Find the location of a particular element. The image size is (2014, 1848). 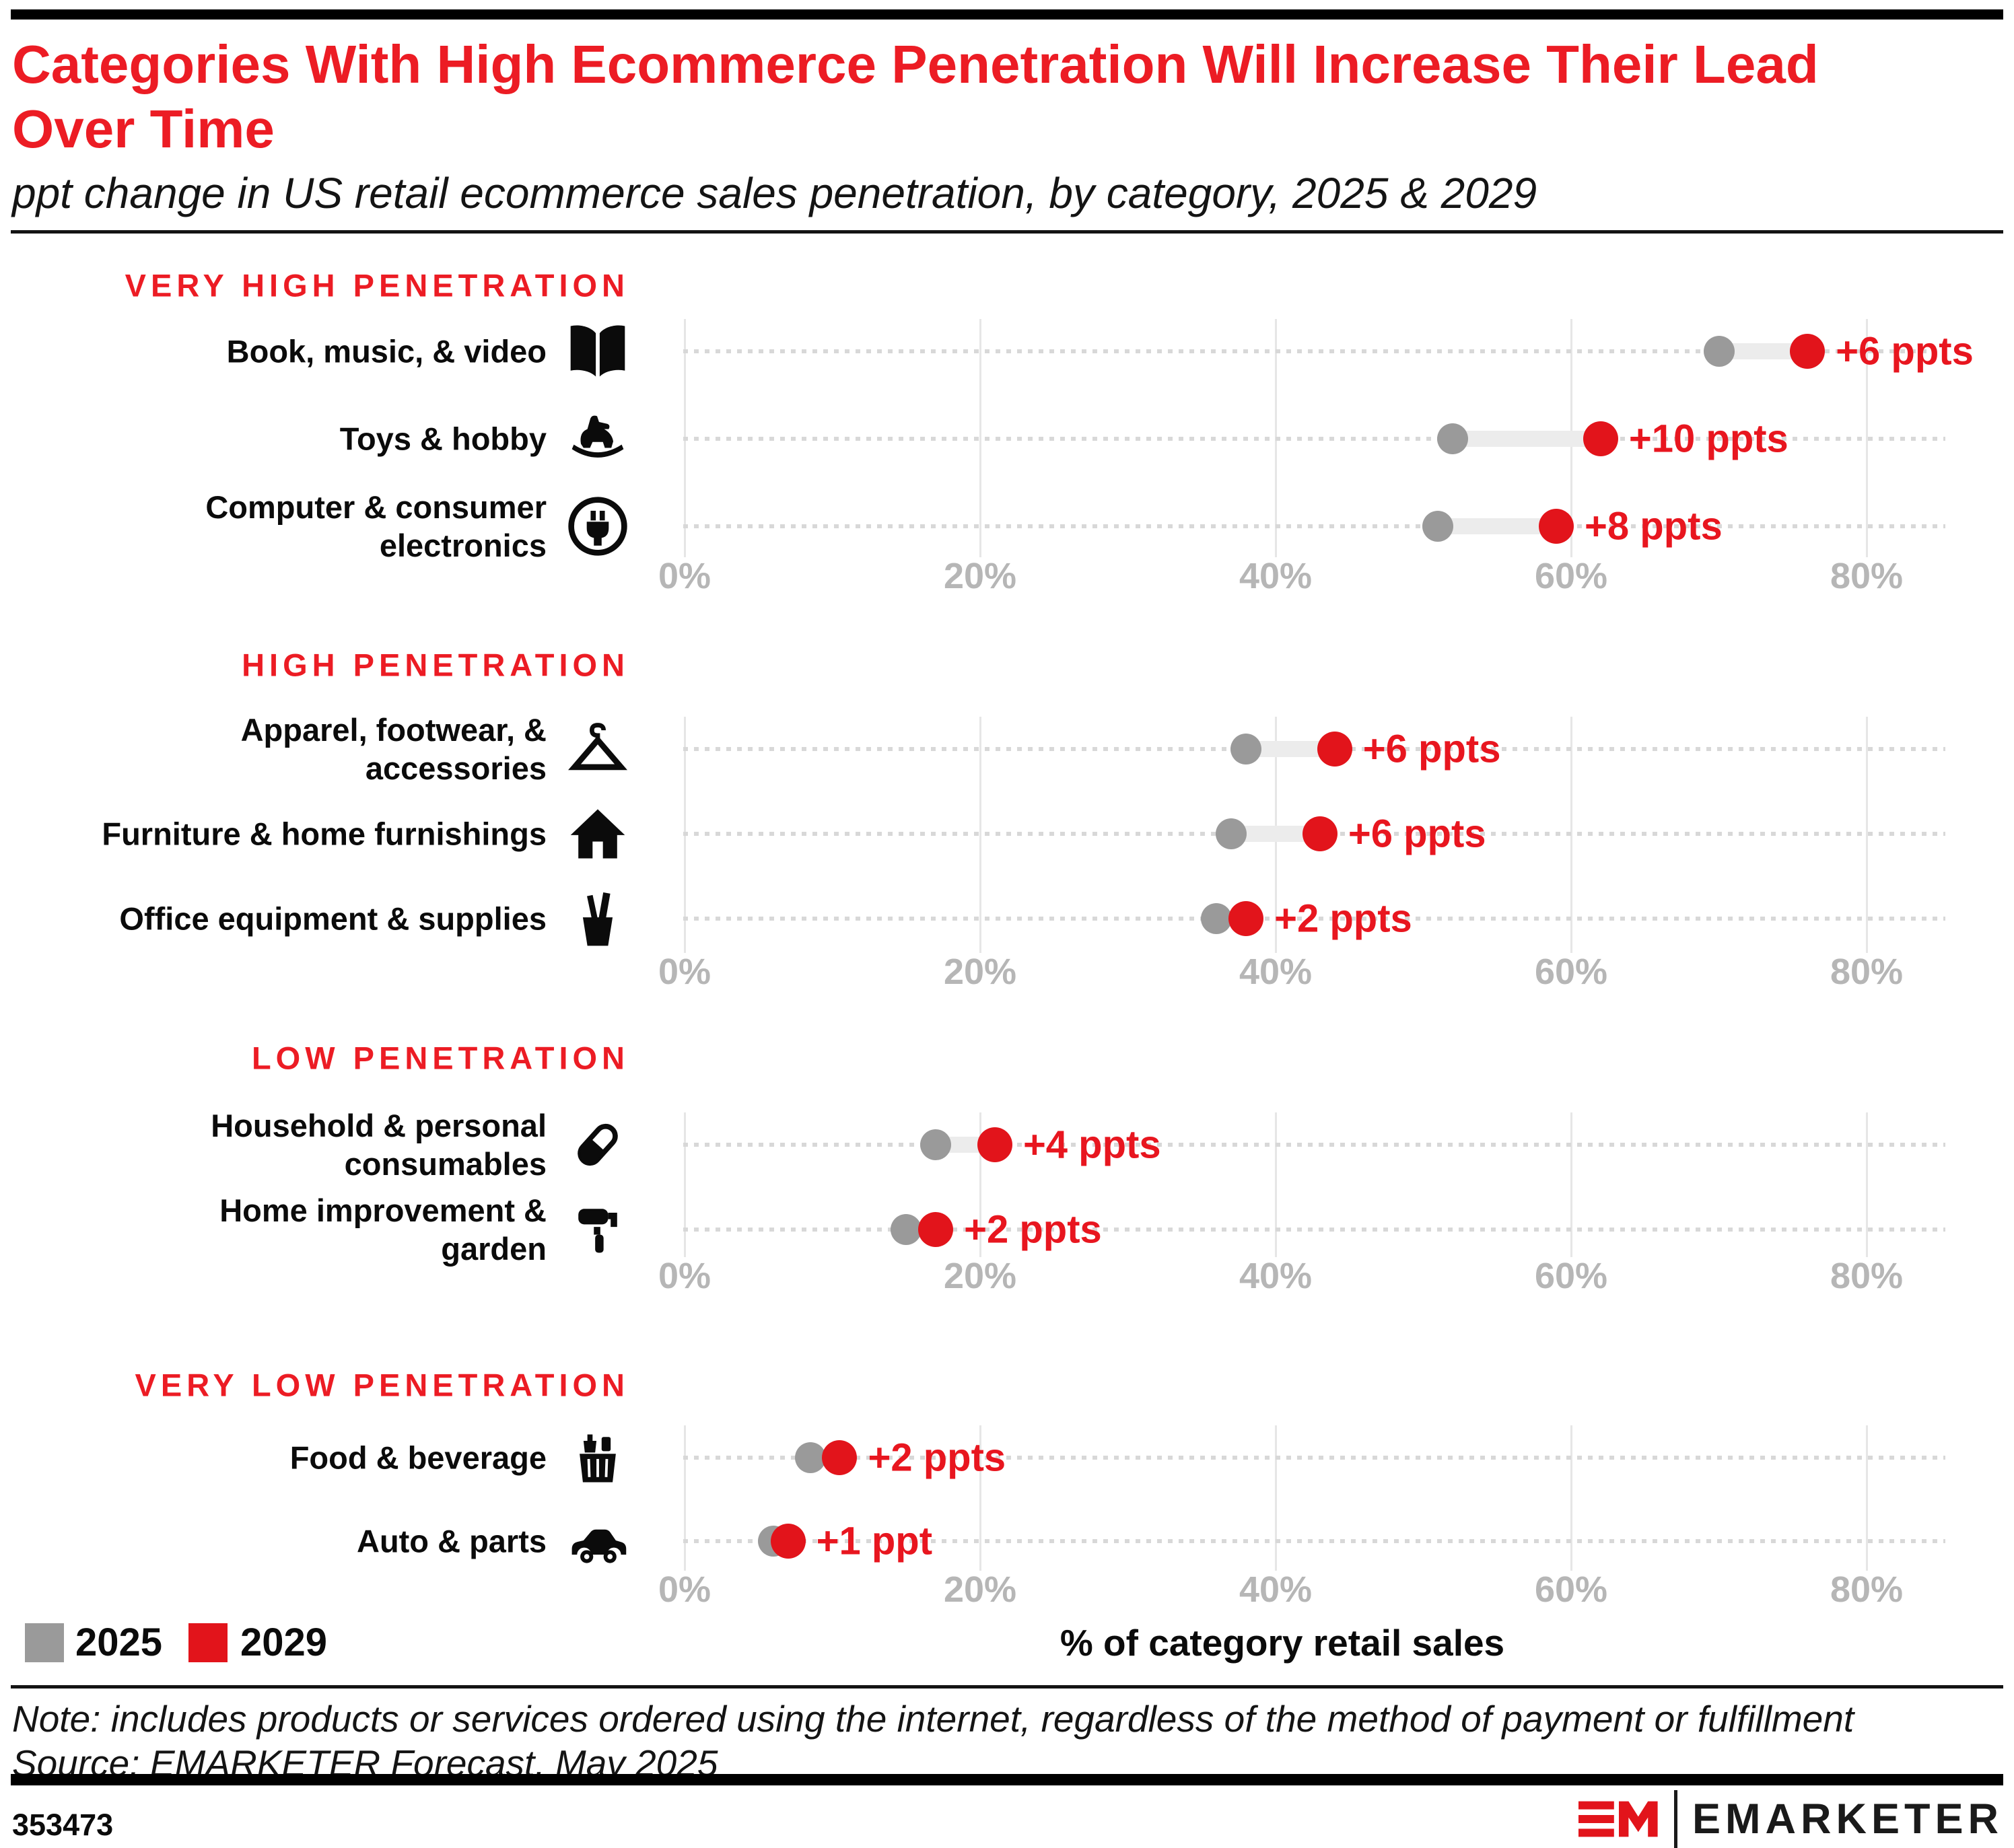

category-label: Furniture & home furnishings is located at coordinates (324, 834).